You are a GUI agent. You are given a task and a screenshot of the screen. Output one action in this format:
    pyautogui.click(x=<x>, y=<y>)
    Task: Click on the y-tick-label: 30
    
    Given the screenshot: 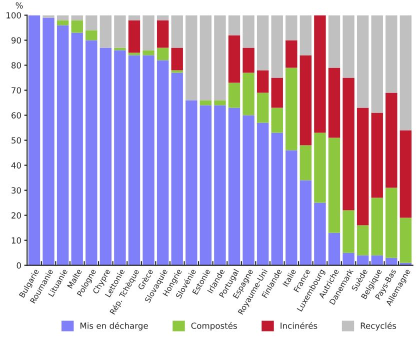 What is the action you would take?
    pyautogui.click(x=16, y=190)
    